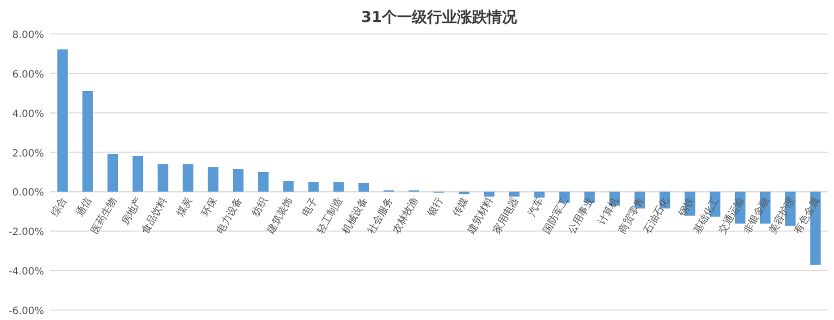 The image size is (834, 320). Describe the element at coordinates (59, 207) in the screenshot. I see `x-tick-label: 综合` at that location.